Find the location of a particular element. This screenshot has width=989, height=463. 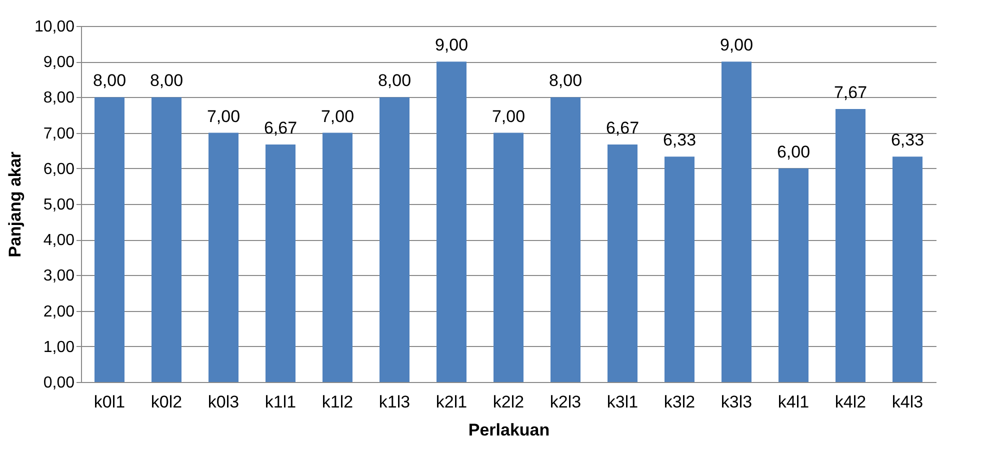

y-tick-label: 8,00 is located at coordinates (59, 98).